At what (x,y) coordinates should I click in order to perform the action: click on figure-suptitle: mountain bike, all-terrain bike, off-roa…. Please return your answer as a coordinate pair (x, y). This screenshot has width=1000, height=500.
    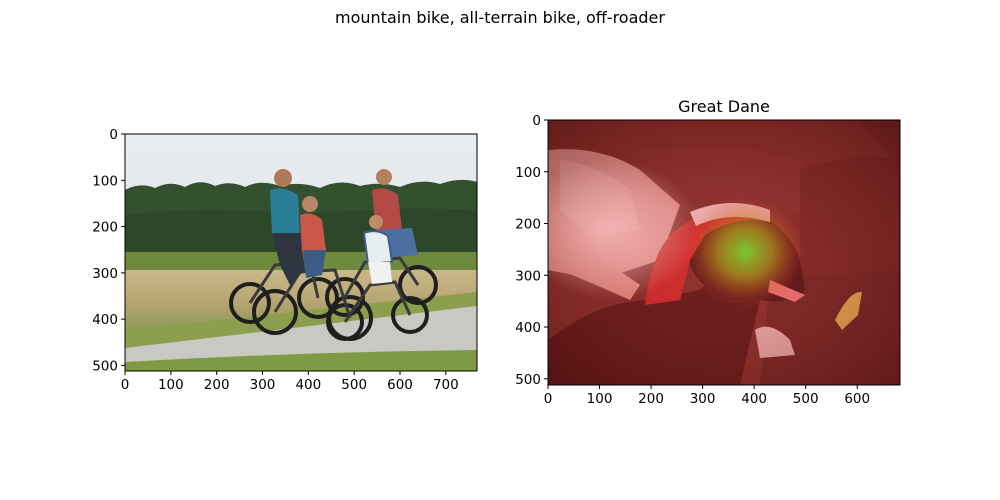
    Looking at the image, I should click on (500, 17).